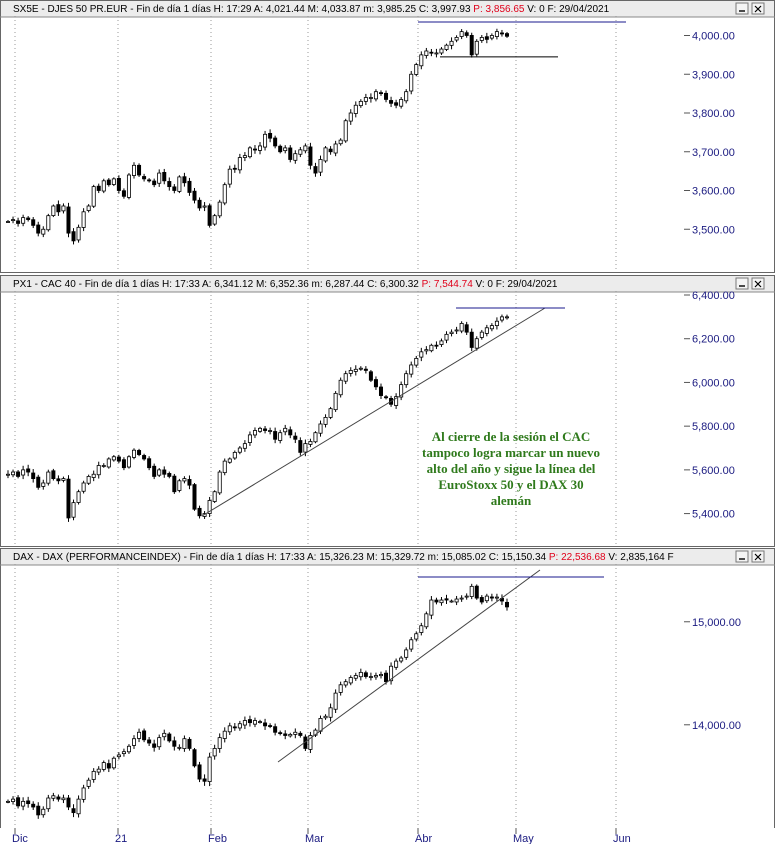 Image resolution: width=775 pixels, height=844 pixels. Describe the element at coordinates (443, 9) in the screenshot. I see `header-field: C: 3,997.93` at that location.